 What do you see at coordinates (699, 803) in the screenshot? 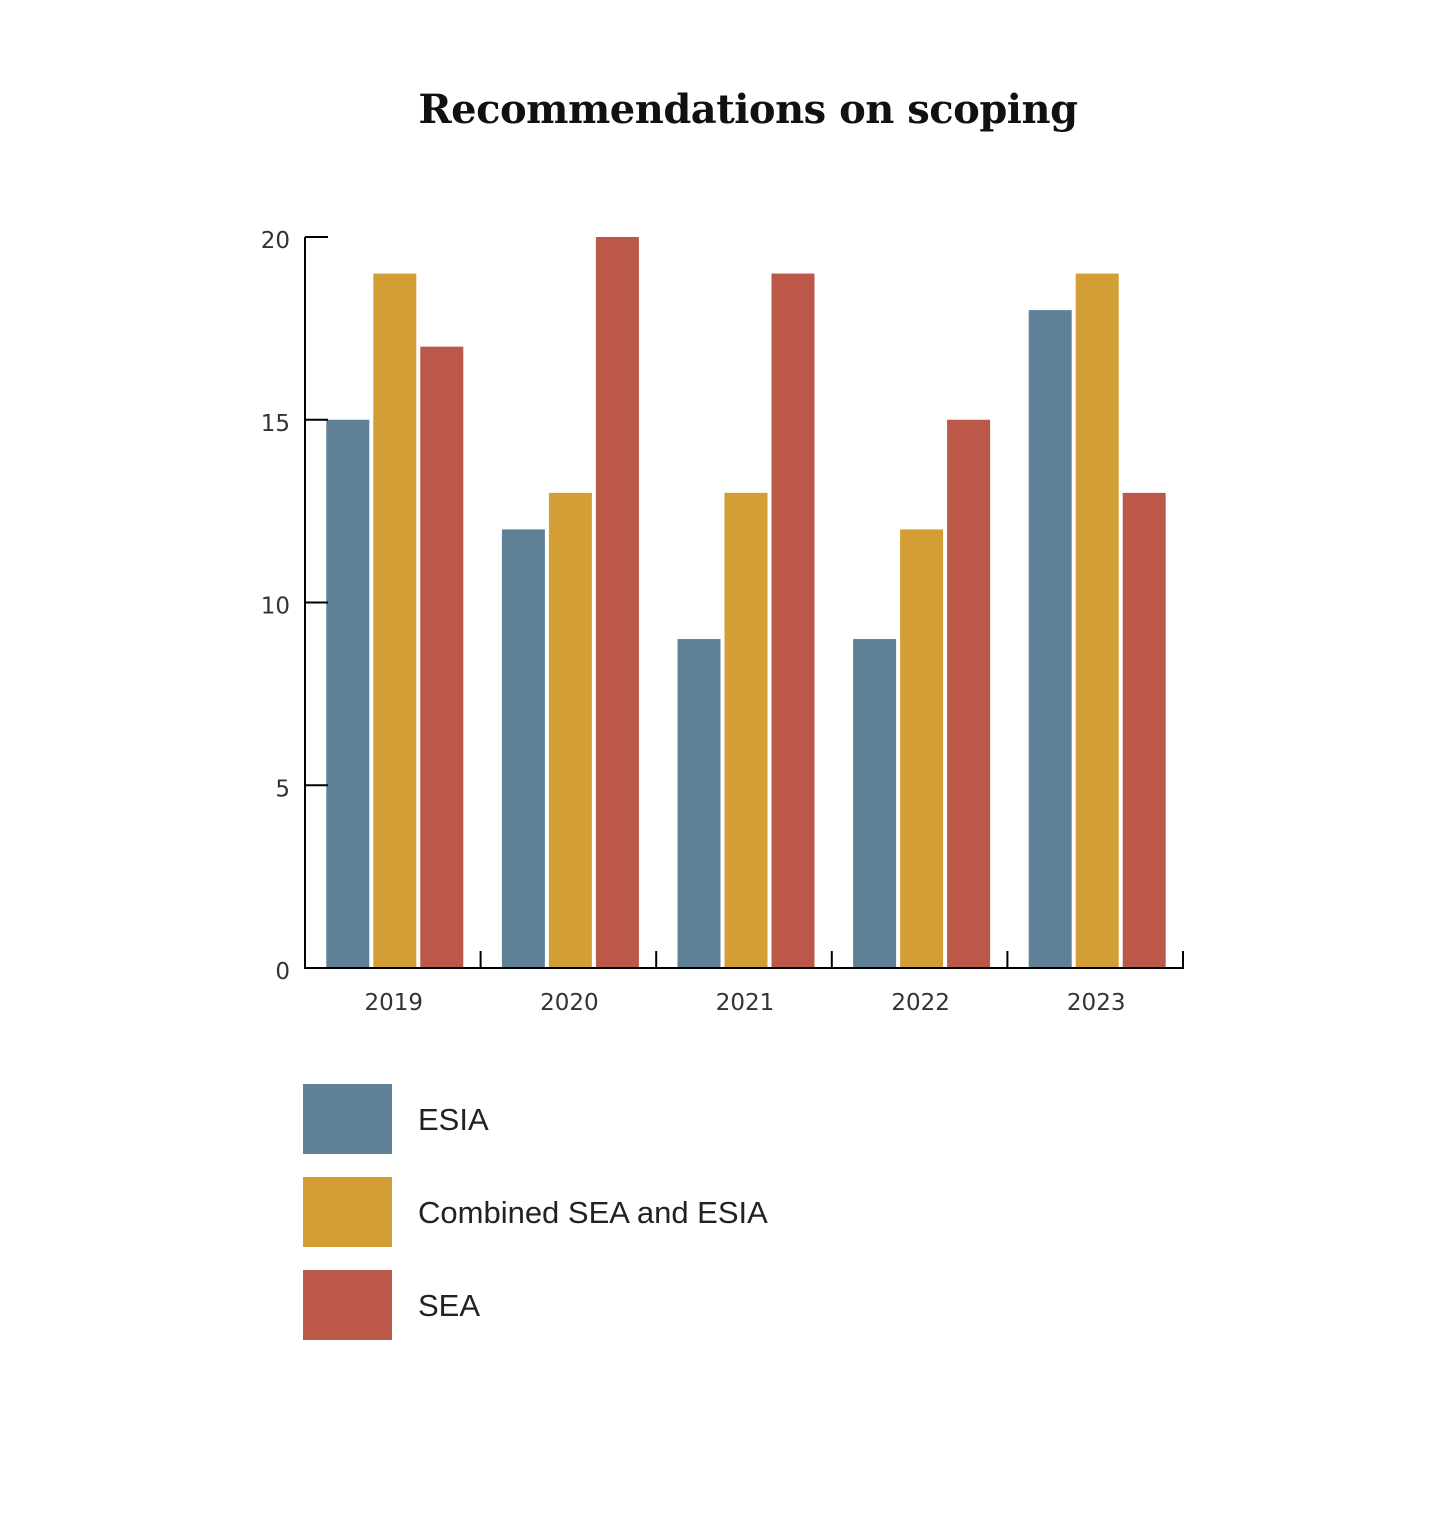
I see `bar-esia-2021` at bounding box center [699, 803].